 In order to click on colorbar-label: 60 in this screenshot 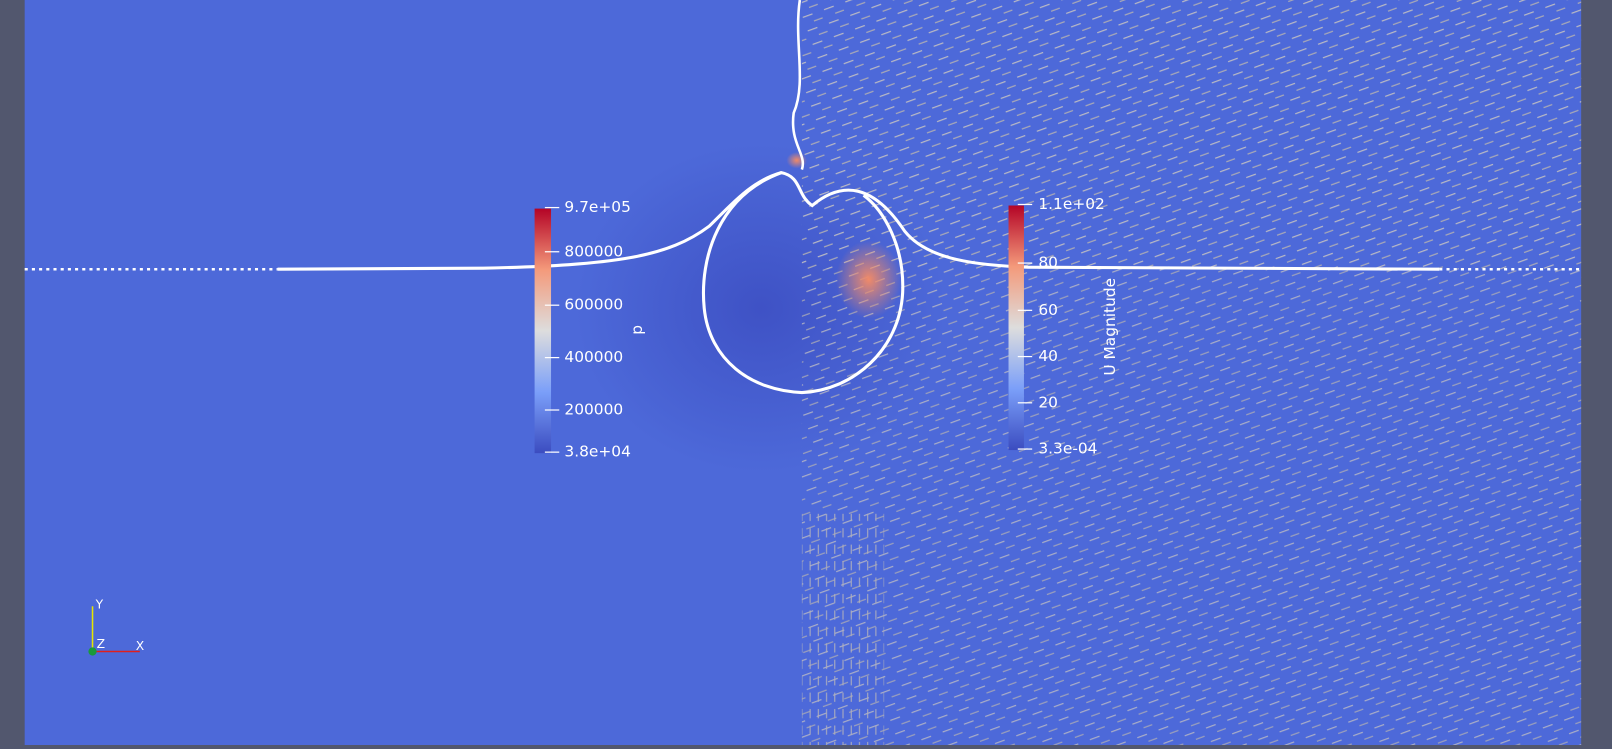, I will do `click(1048, 310)`.